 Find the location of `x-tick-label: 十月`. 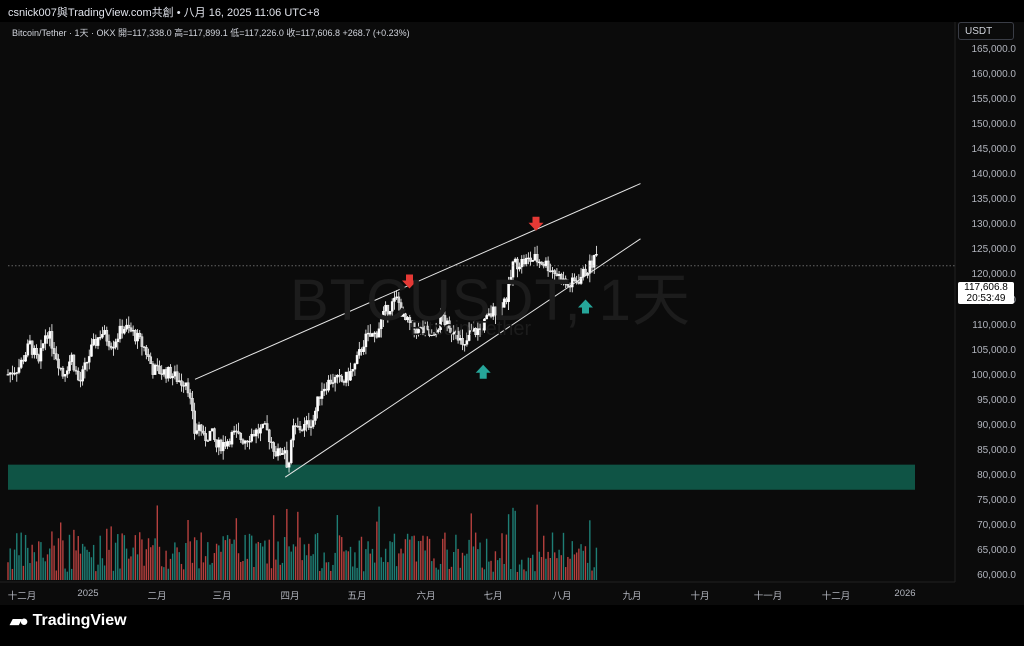

x-tick-label: 十月 is located at coordinates (700, 596).